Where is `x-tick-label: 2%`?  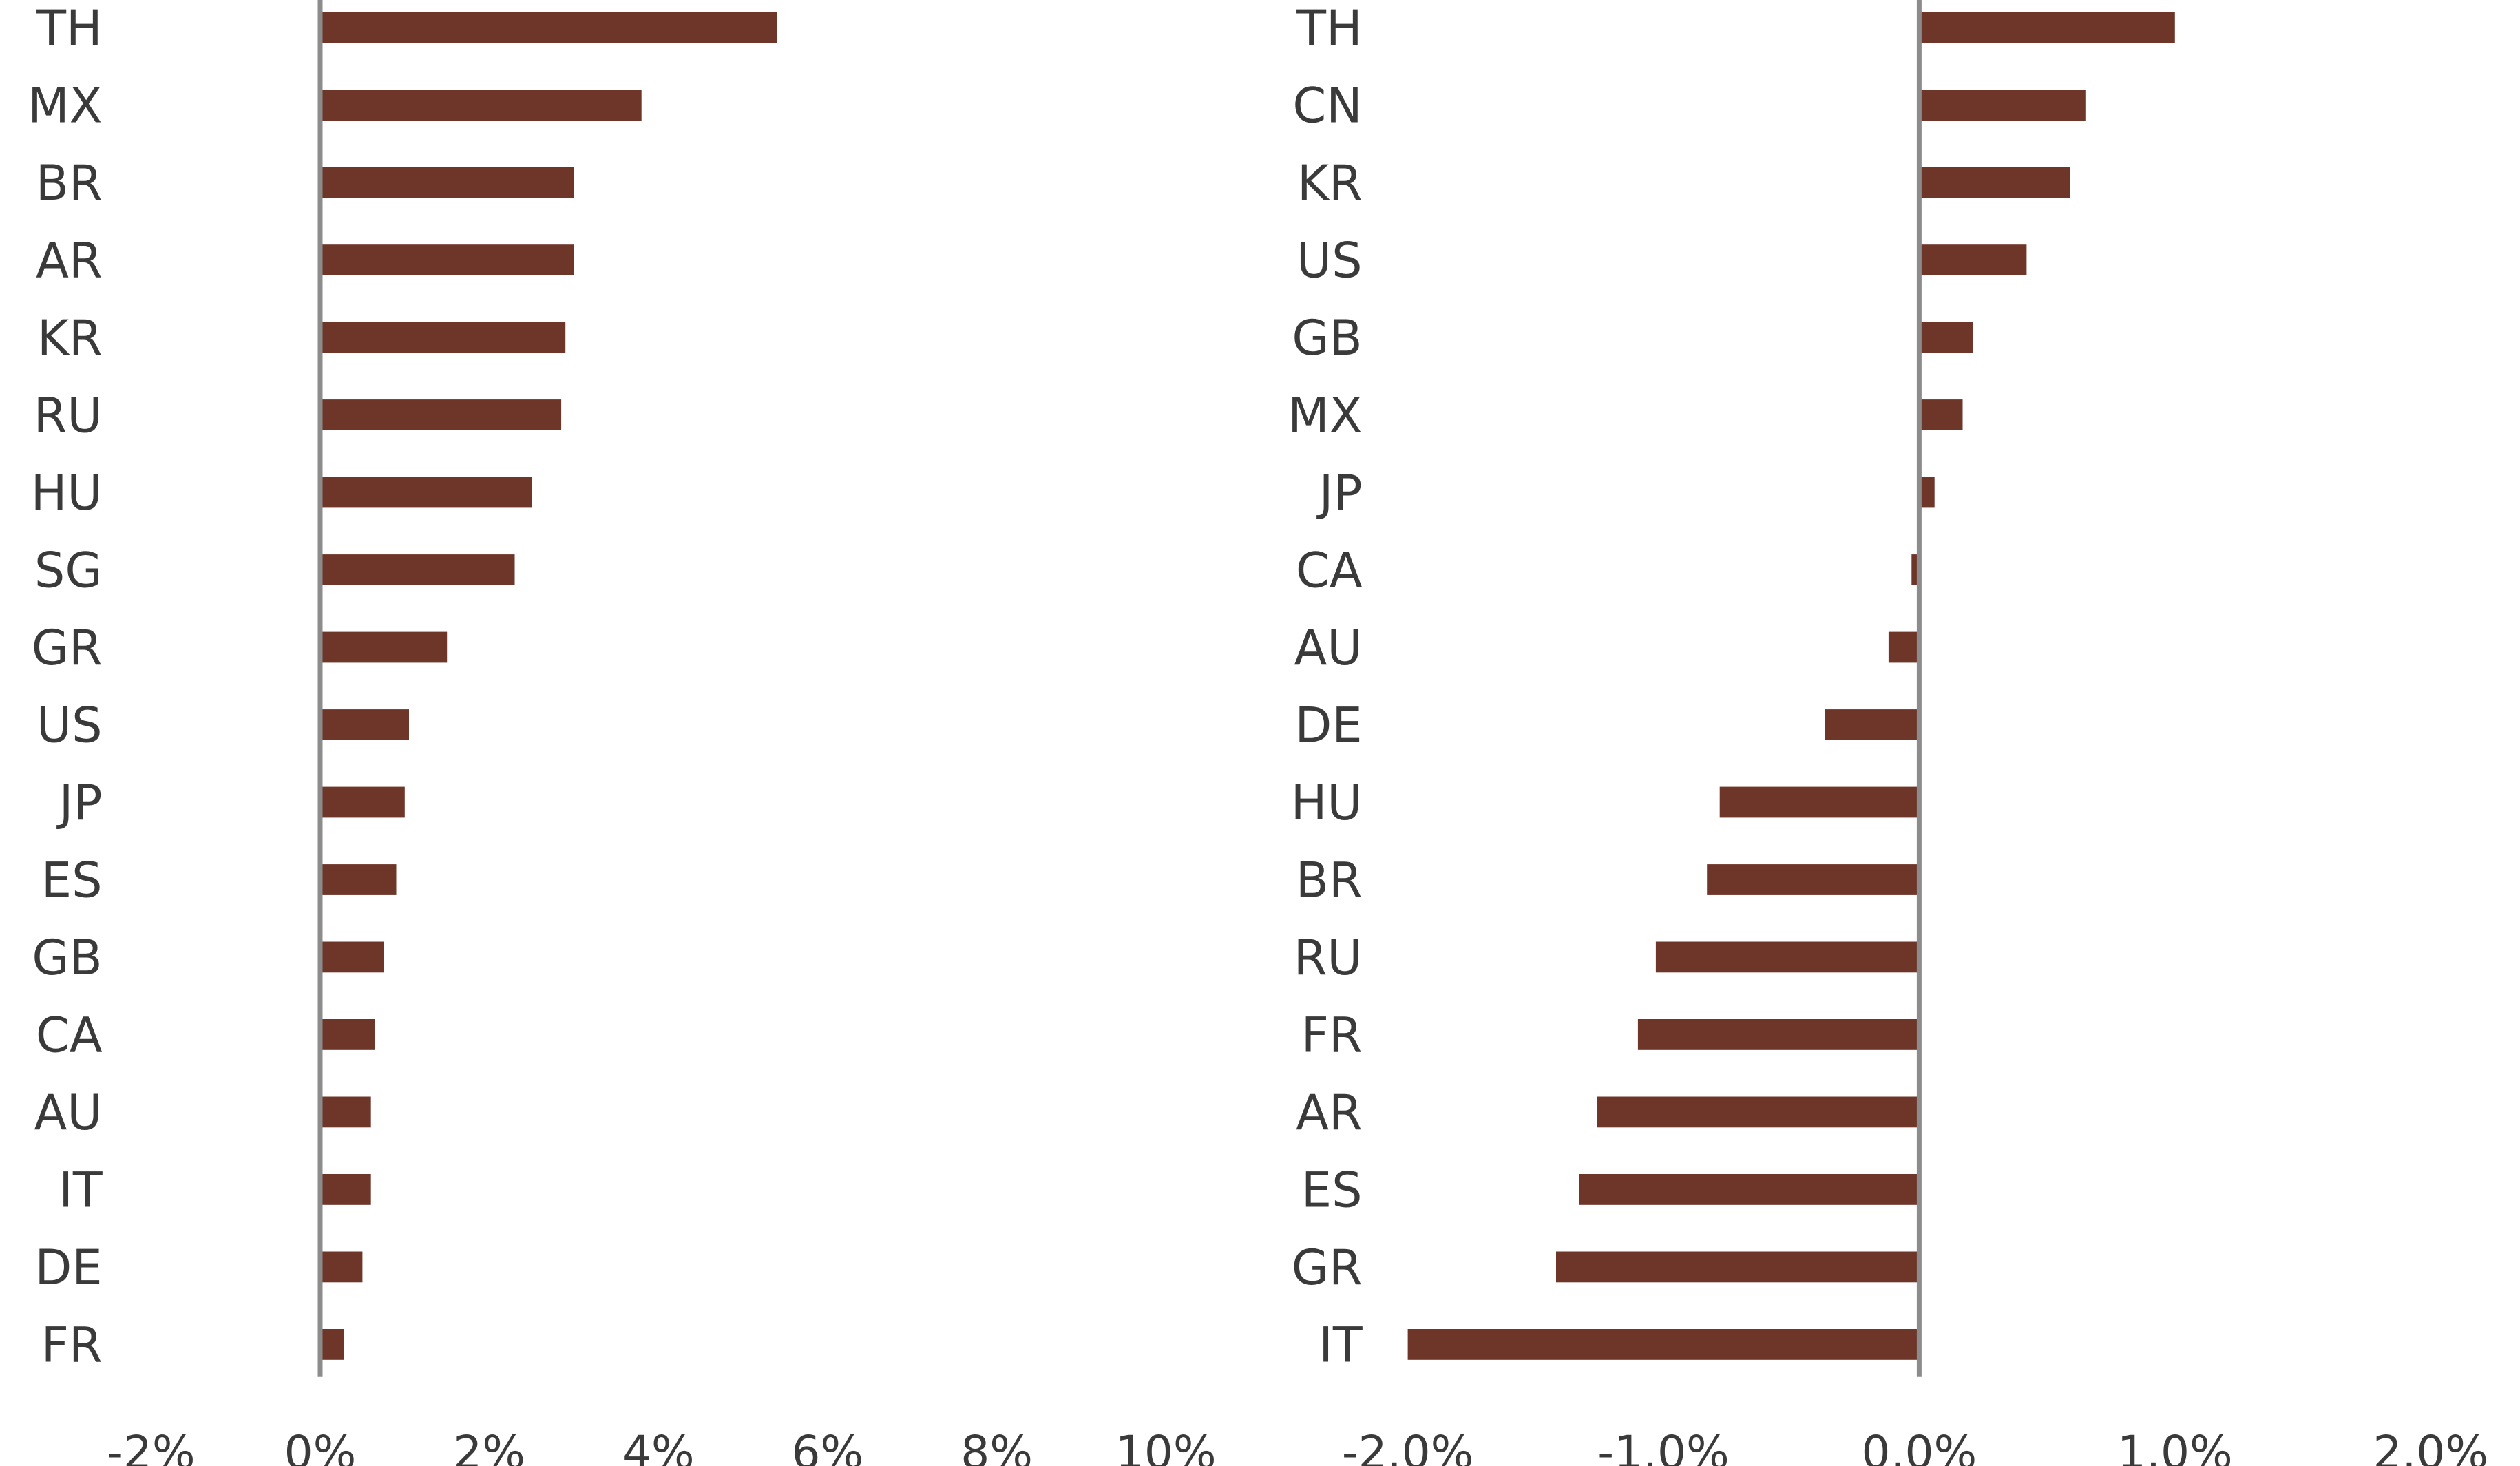 x-tick-label: 2% is located at coordinates (489, 1446).